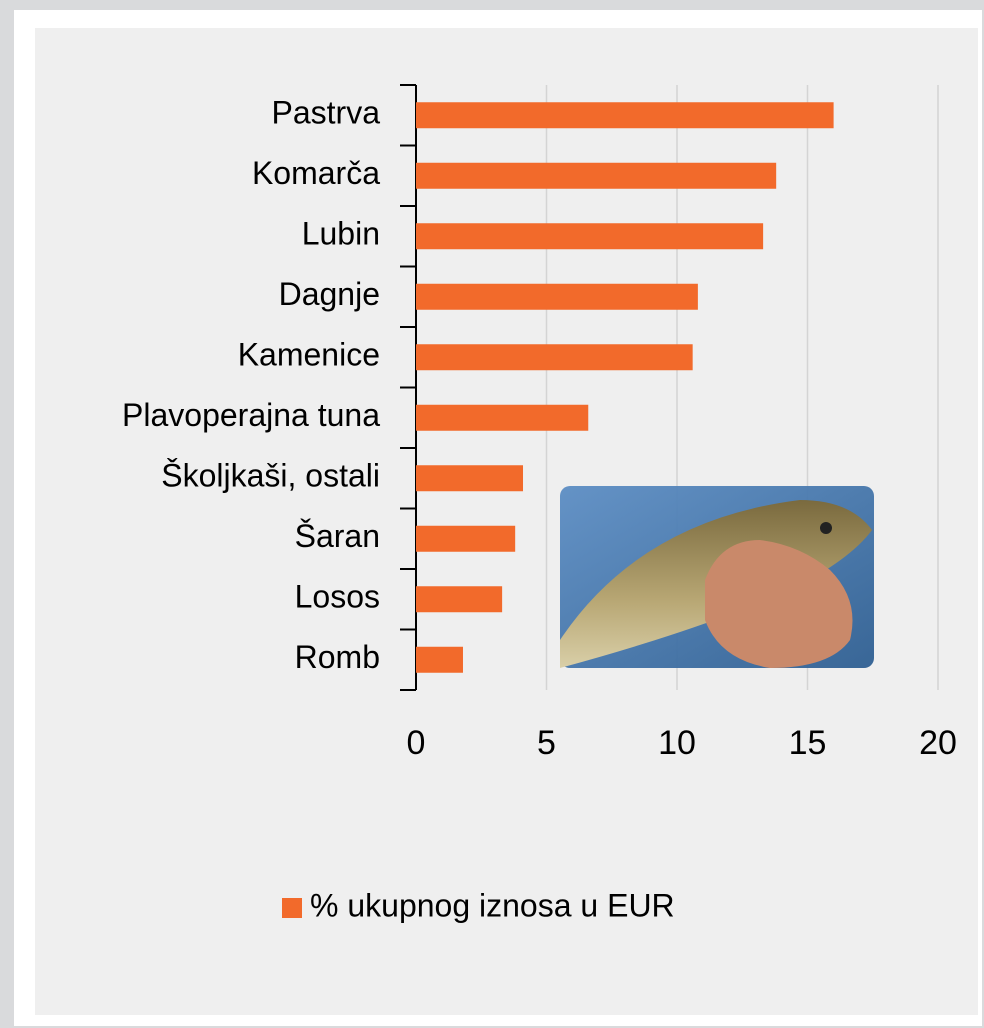  I want to click on y-tick-label: Lubin, so click(341, 234).